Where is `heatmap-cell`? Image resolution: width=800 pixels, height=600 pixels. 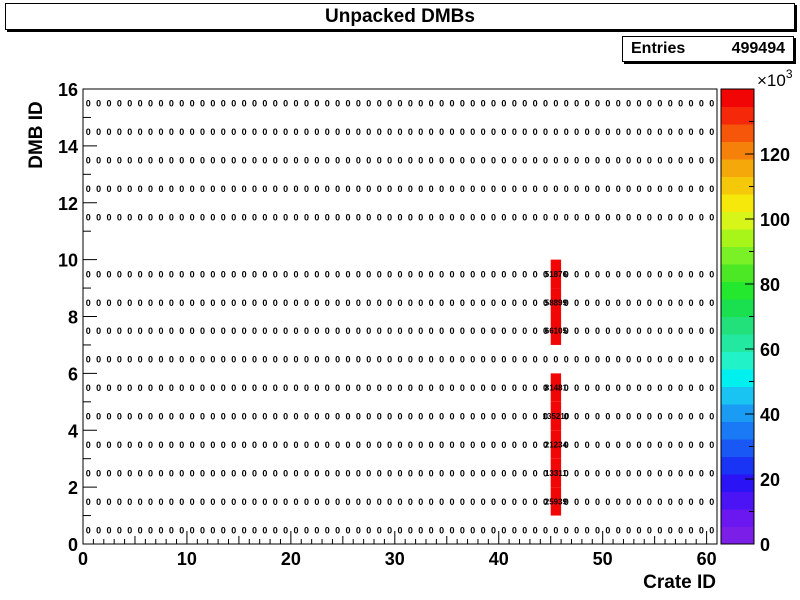
heatmap-cell is located at coordinates (556, 302).